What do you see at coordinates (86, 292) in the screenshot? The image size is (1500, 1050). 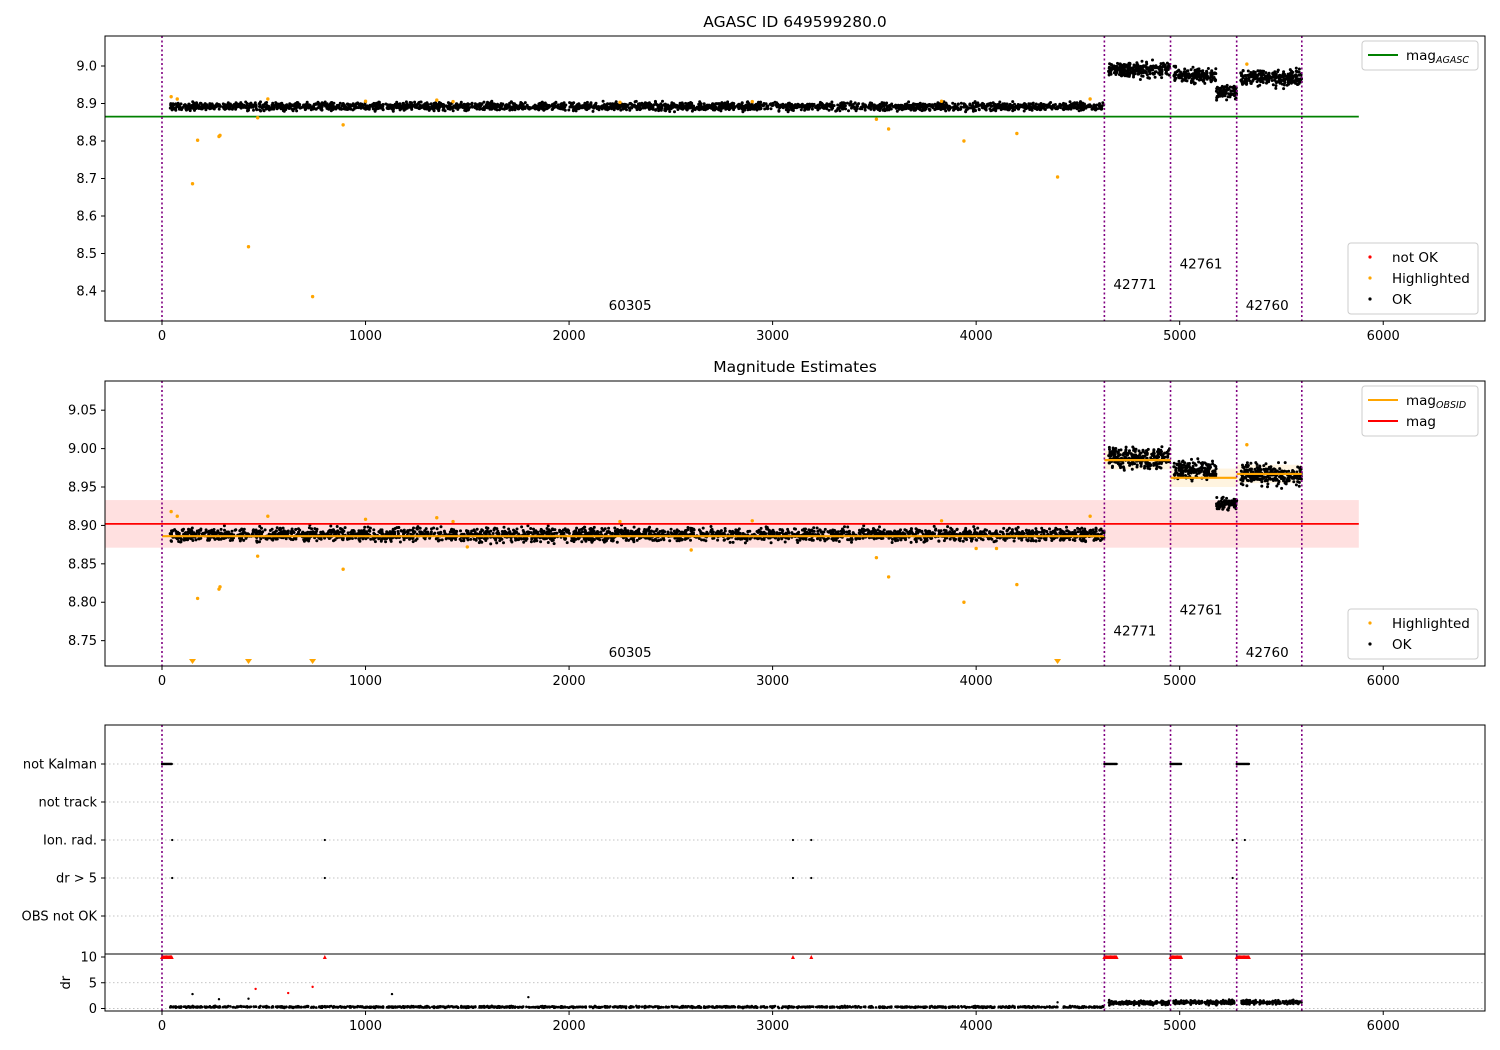 I see `y-tick-label: 8.4` at bounding box center [86, 292].